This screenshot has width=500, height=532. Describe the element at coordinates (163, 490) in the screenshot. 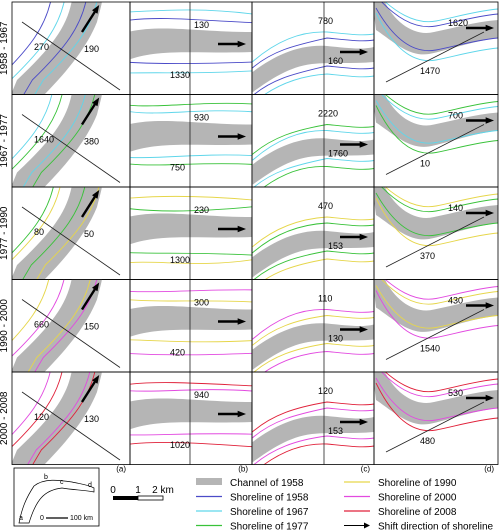

I see `scale-tick: 2 km` at that location.